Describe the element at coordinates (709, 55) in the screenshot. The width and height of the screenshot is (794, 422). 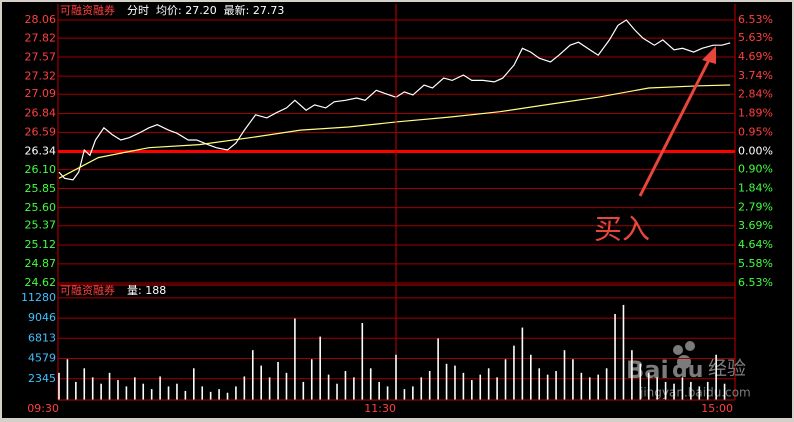
I see `annotation-arrowhead` at that location.